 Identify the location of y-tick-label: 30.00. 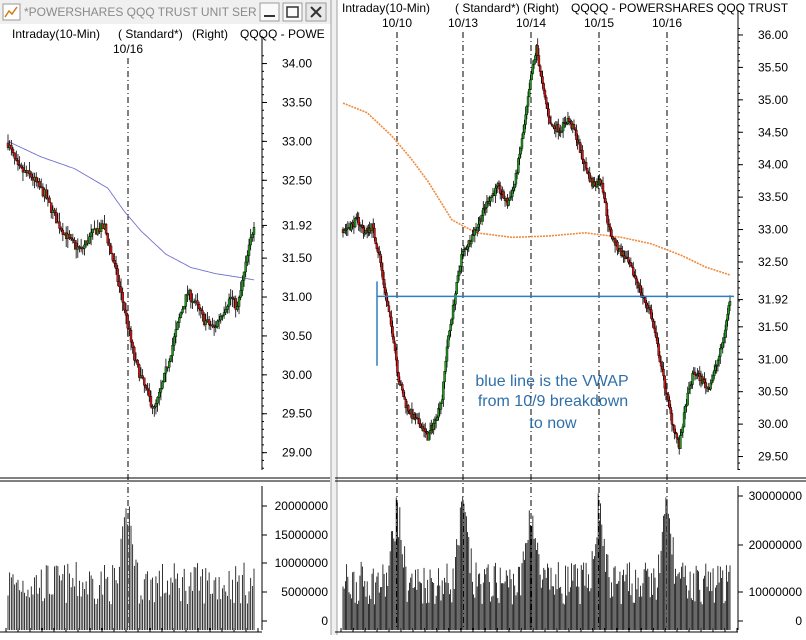
(297, 375).